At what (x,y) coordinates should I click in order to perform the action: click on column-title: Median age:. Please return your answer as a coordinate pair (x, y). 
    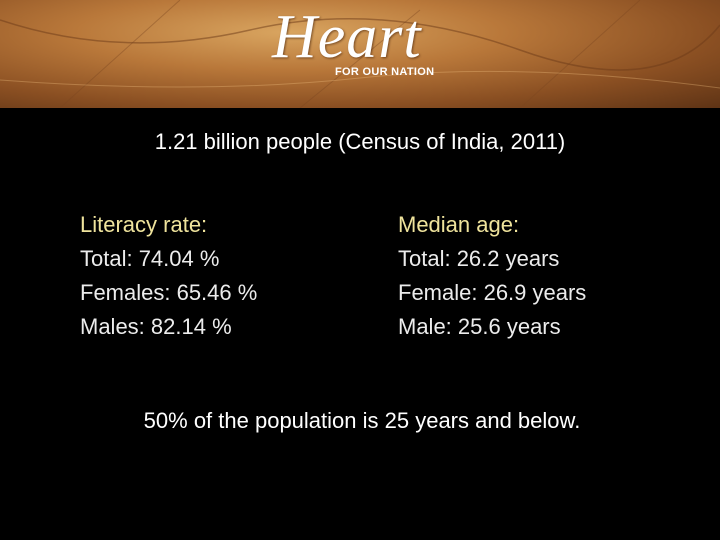
    Looking at the image, I should click on (459, 224).